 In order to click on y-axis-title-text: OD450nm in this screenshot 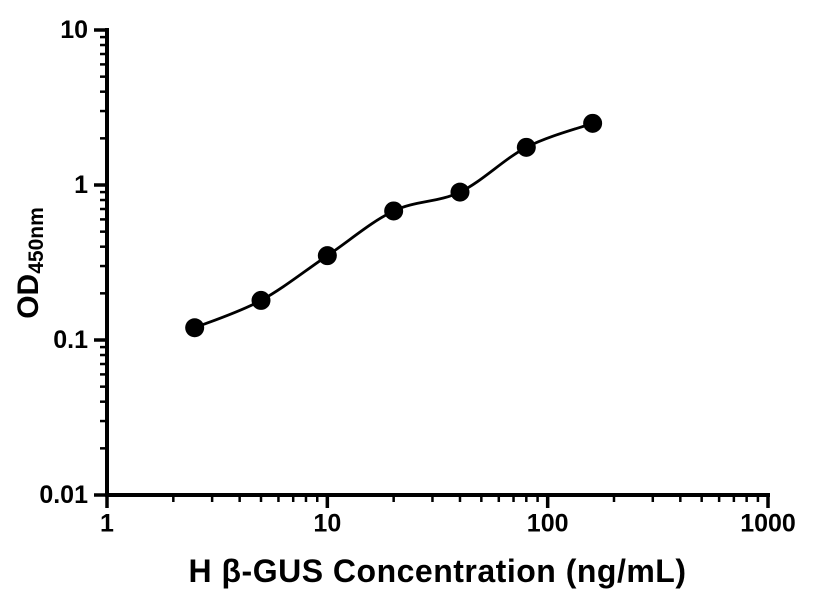, I will do `click(30, 262)`.